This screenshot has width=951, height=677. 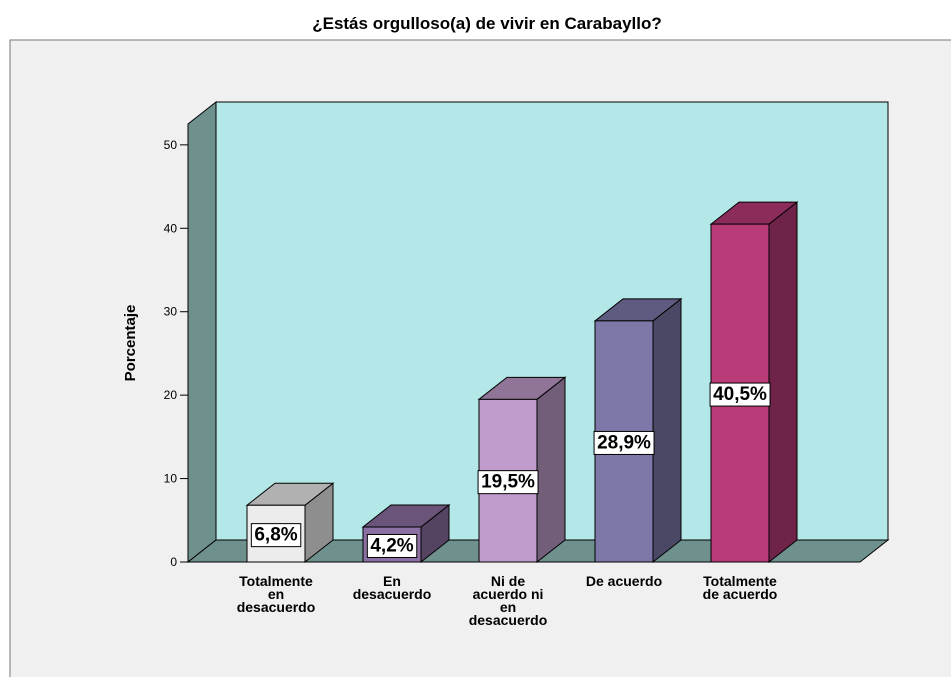 I want to click on x-tick-label: Totalmente de acuerdo, so click(x=740, y=587).